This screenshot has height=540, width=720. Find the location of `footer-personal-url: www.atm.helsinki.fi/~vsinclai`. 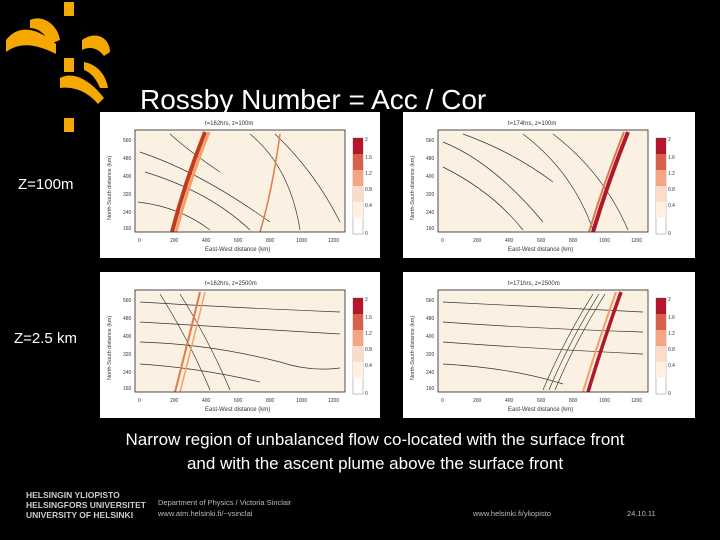

footer-personal-url: www.atm.helsinki.fi/~vsinclai is located at coordinates (205, 513).